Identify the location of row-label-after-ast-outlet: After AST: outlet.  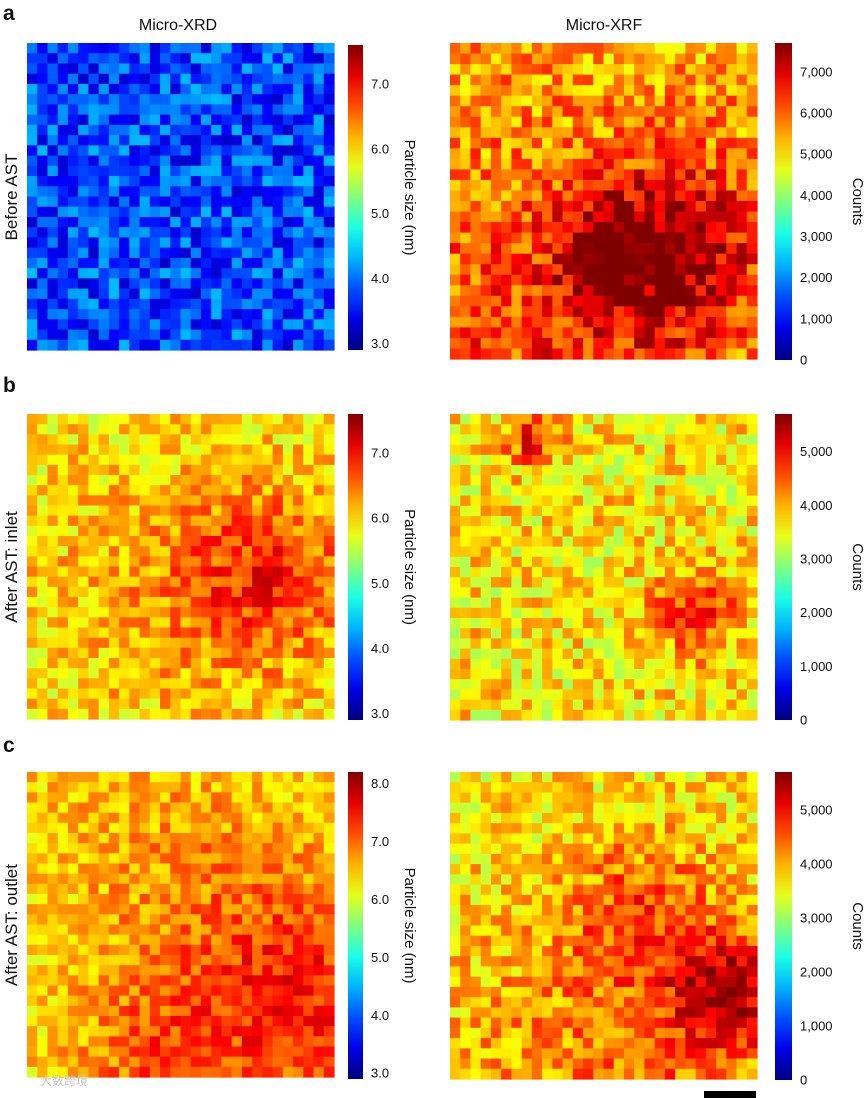
(11, 925).